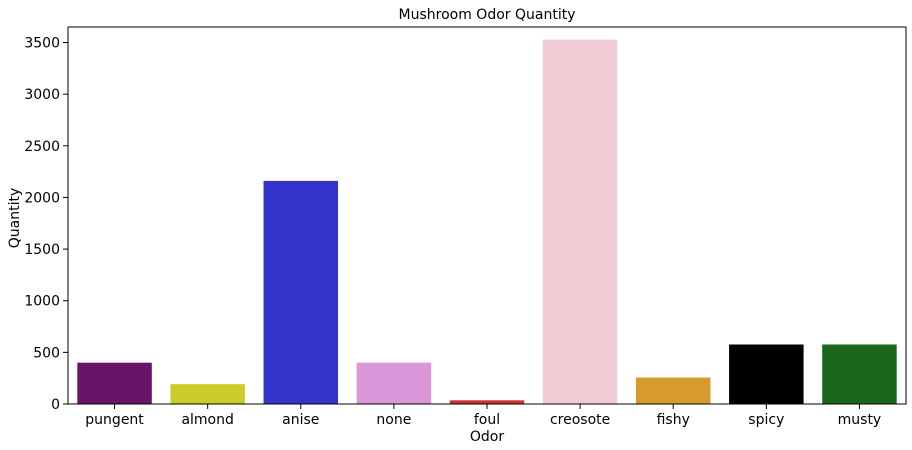  What do you see at coordinates (46, 224) in the screenshot?
I see `y-axis-ticks: 0 500 1000 1500 2000 2500 3000 3500` at bounding box center [46, 224].